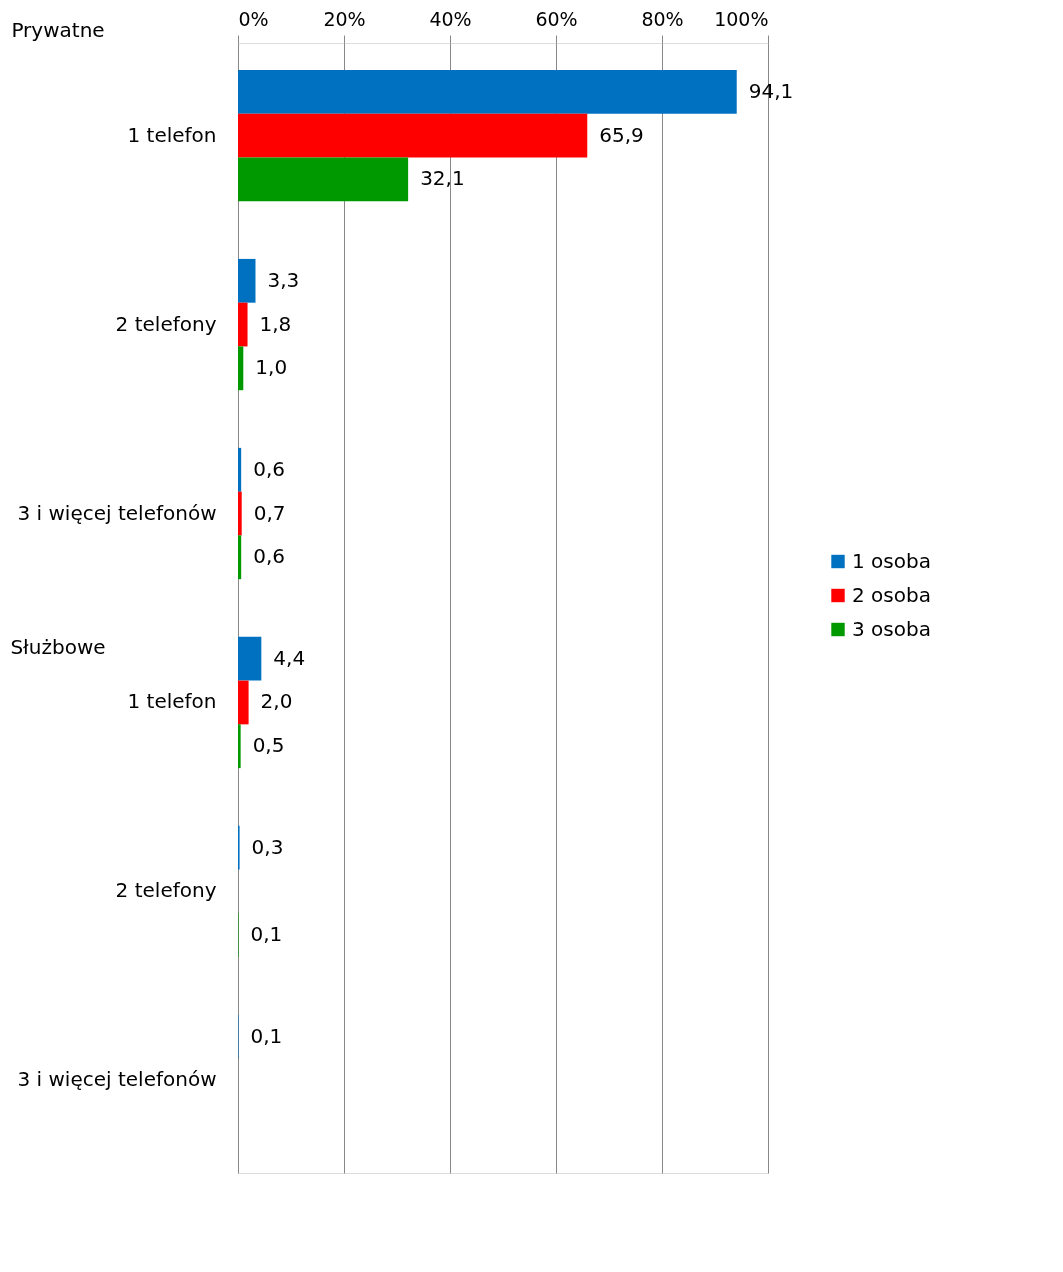  I want to click on x-tick-label: 20%, so click(344, 18).